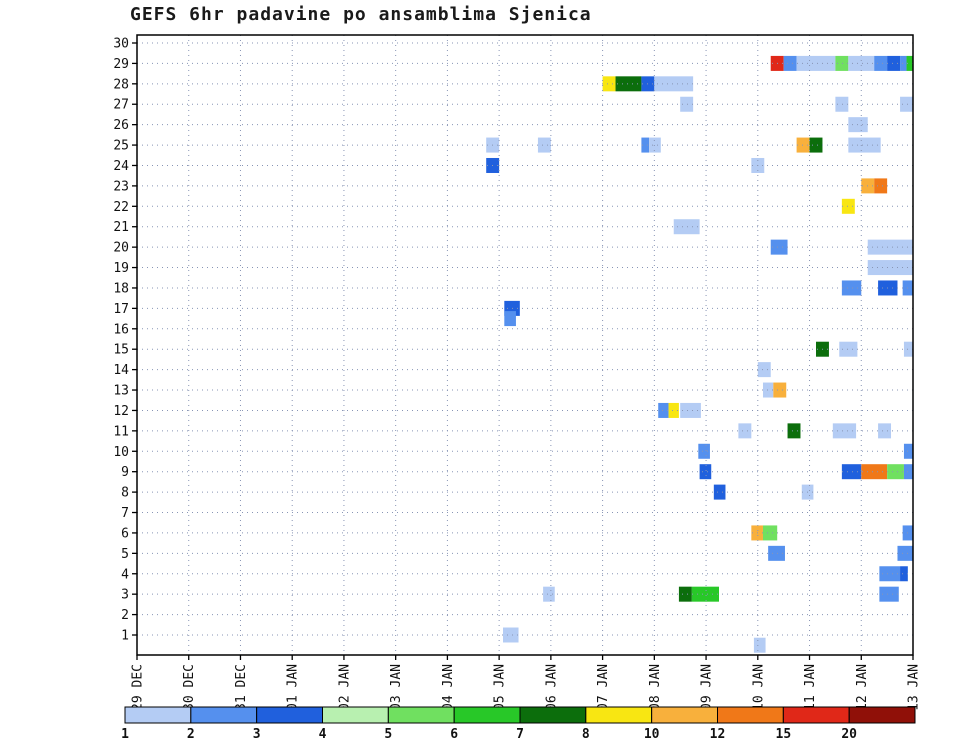 Image resolution: width=960 pixels, height=742 pixels. What do you see at coordinates (121, 125) in the screenshot?
I see `y-tick-label: 26` at bounding box center [121, 125].